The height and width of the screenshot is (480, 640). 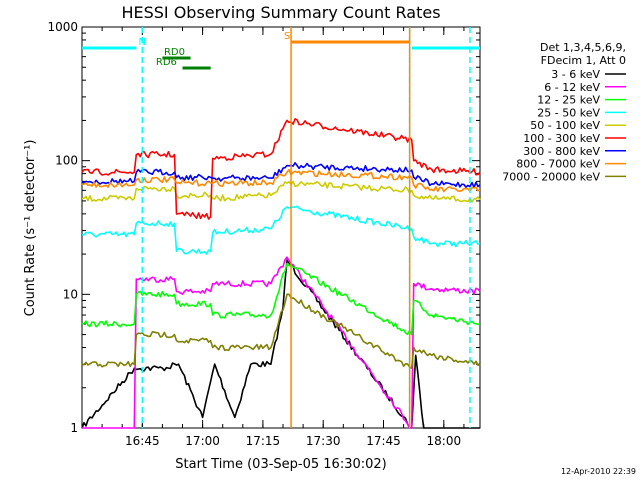 I want to click on y-tick-label: 100, so click(x=66, y=161).